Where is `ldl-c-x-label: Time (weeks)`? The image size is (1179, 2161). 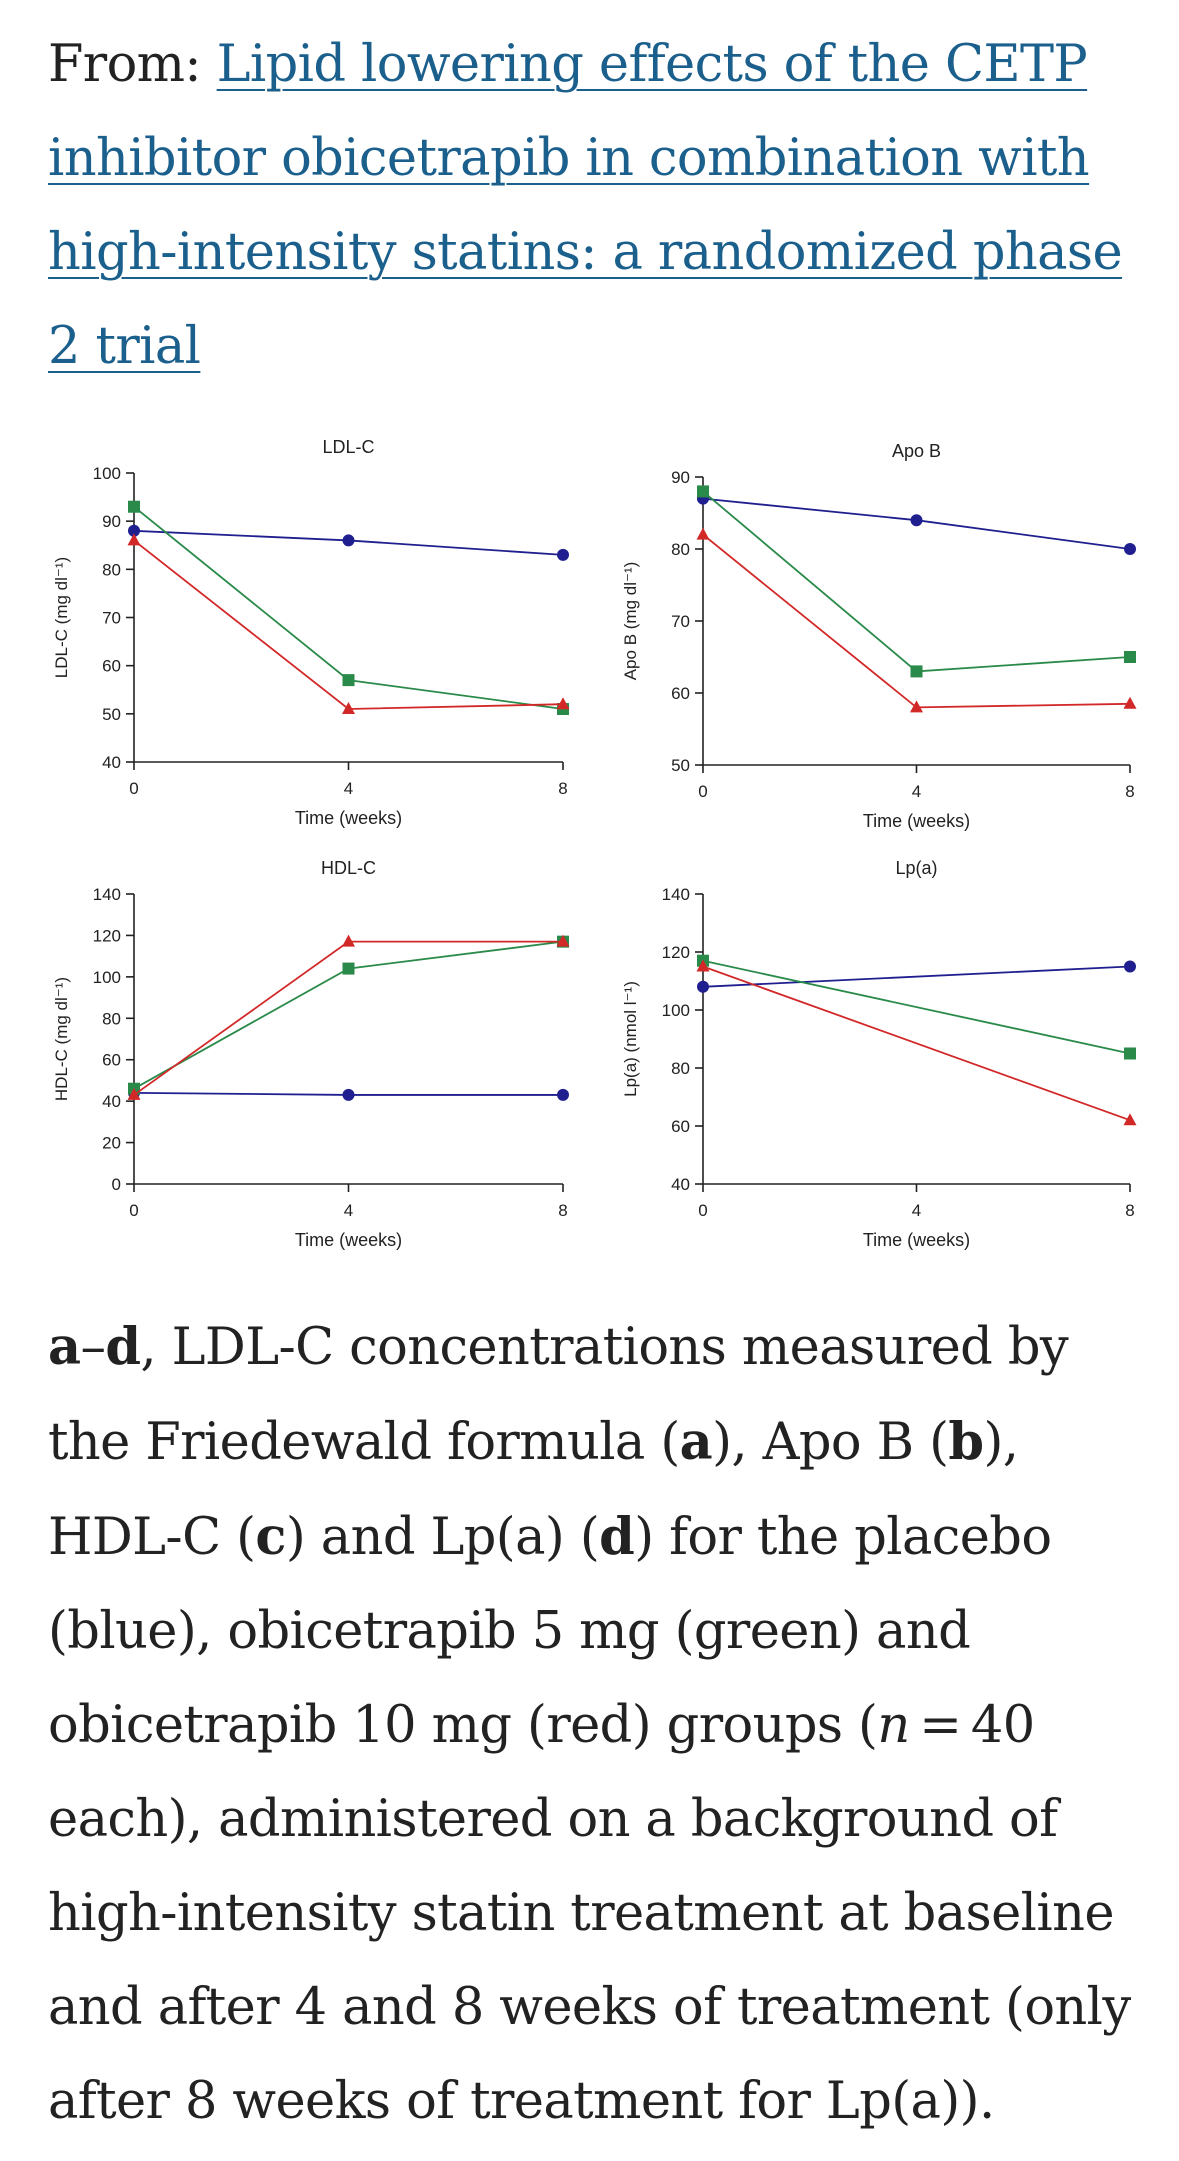 ldl-c-x-label: Time (weeks) is located at coordinates (348, 818).